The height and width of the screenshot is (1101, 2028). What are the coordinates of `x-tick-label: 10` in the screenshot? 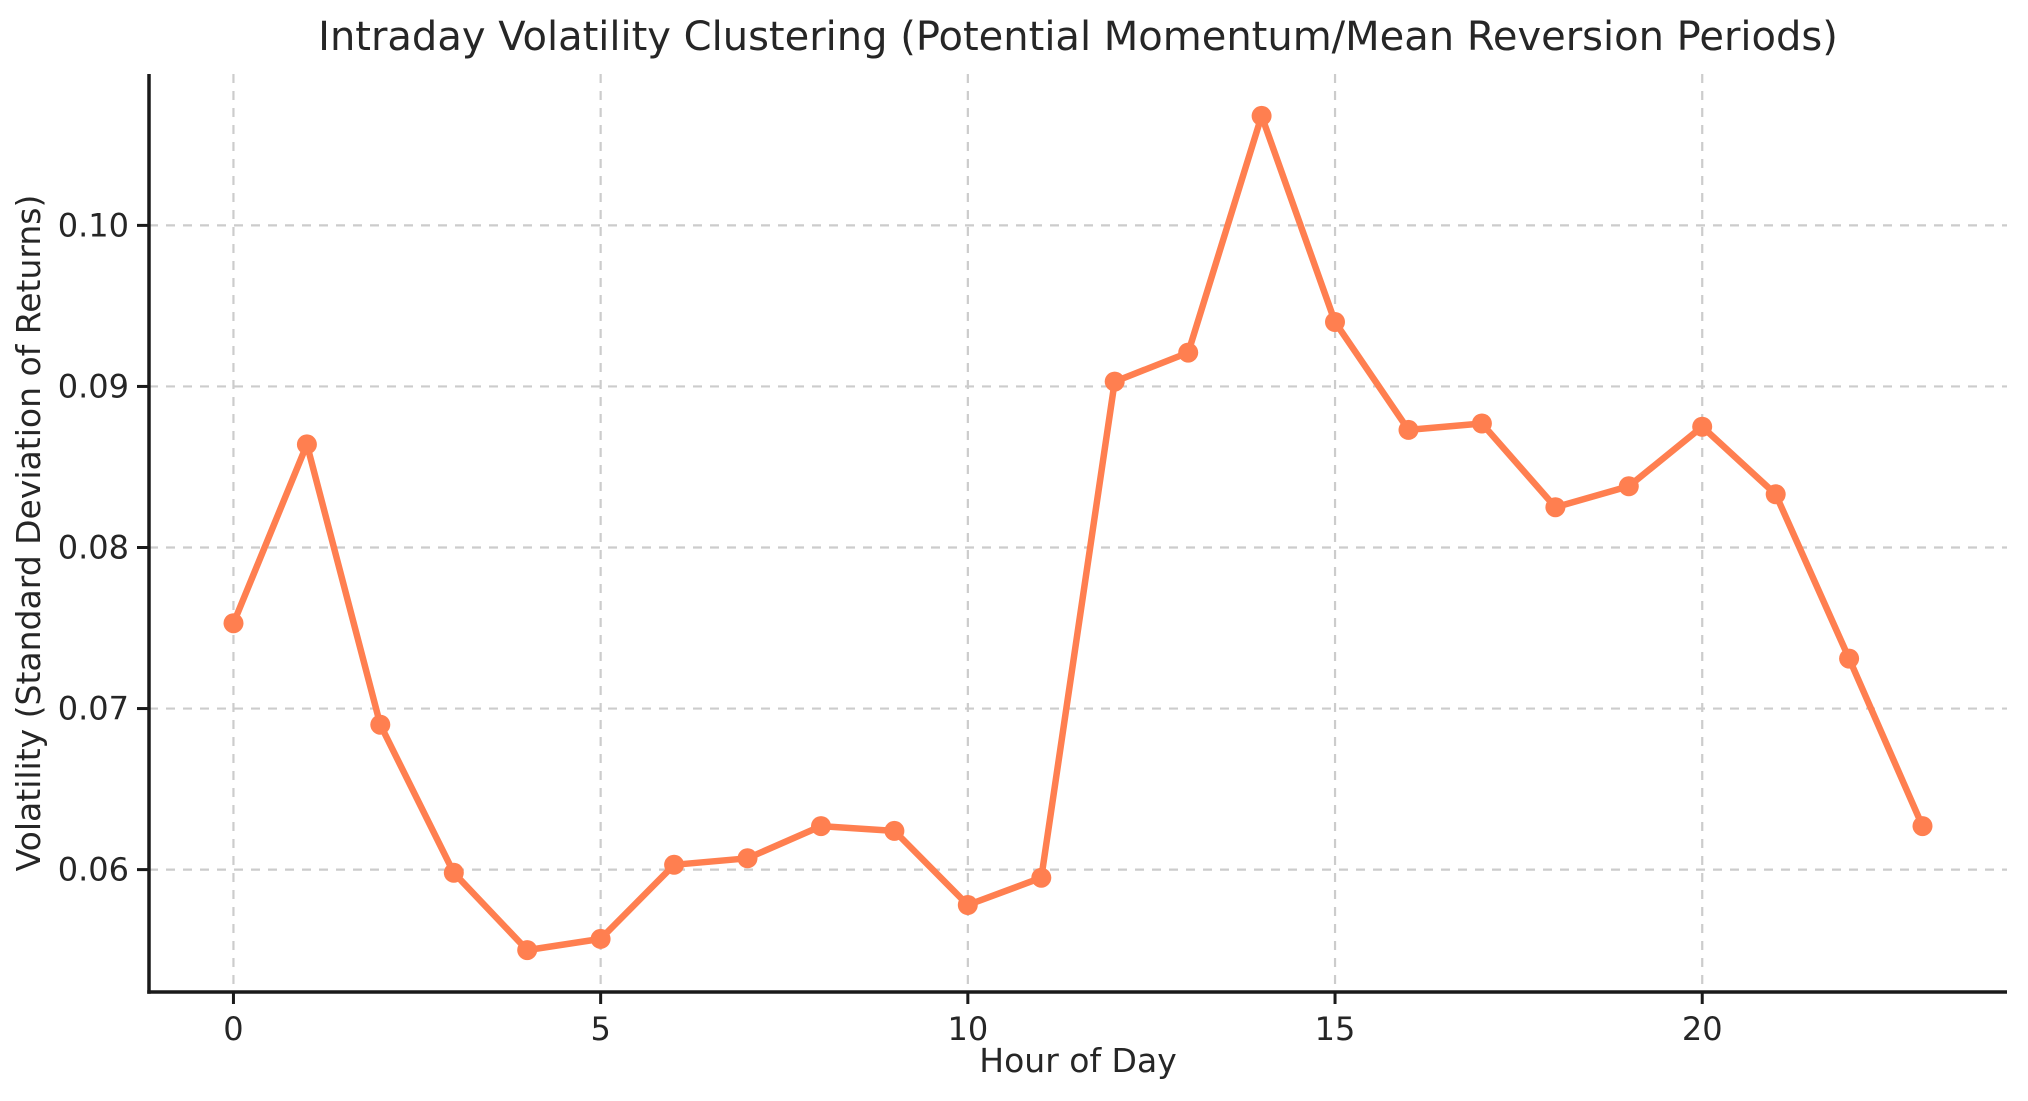 It's located at (967, 1029).